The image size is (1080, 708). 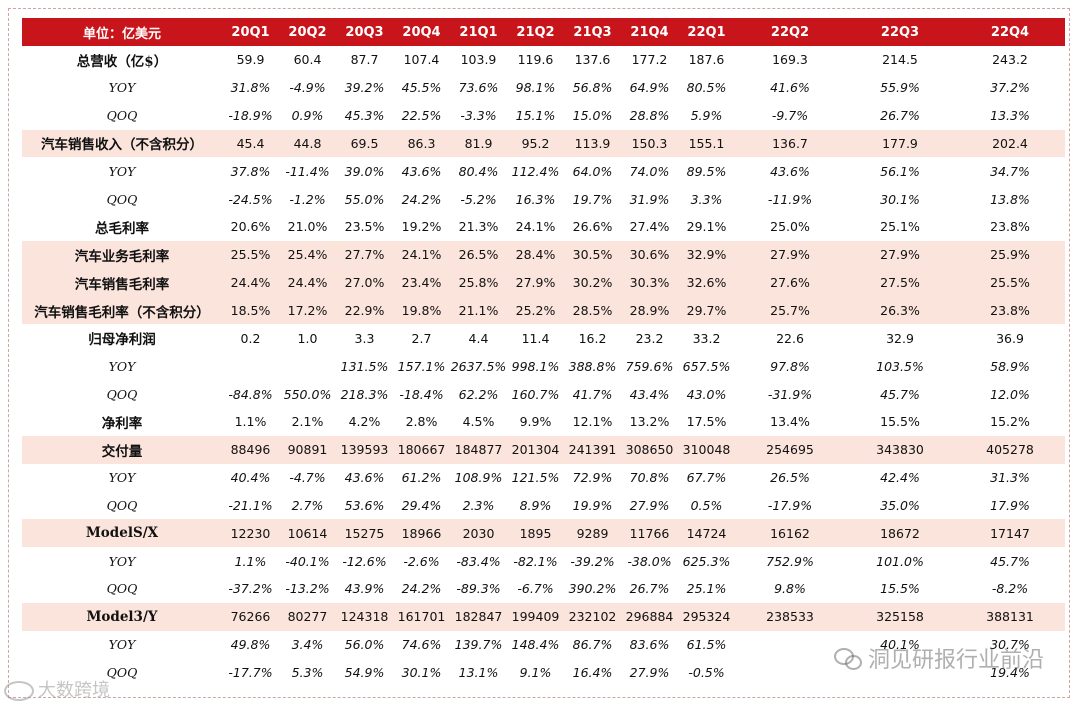 What do you see at coordinates (649, 394) in the screenshot?
I see `table-cell: 43.4%` at bounding box center [649, 394].